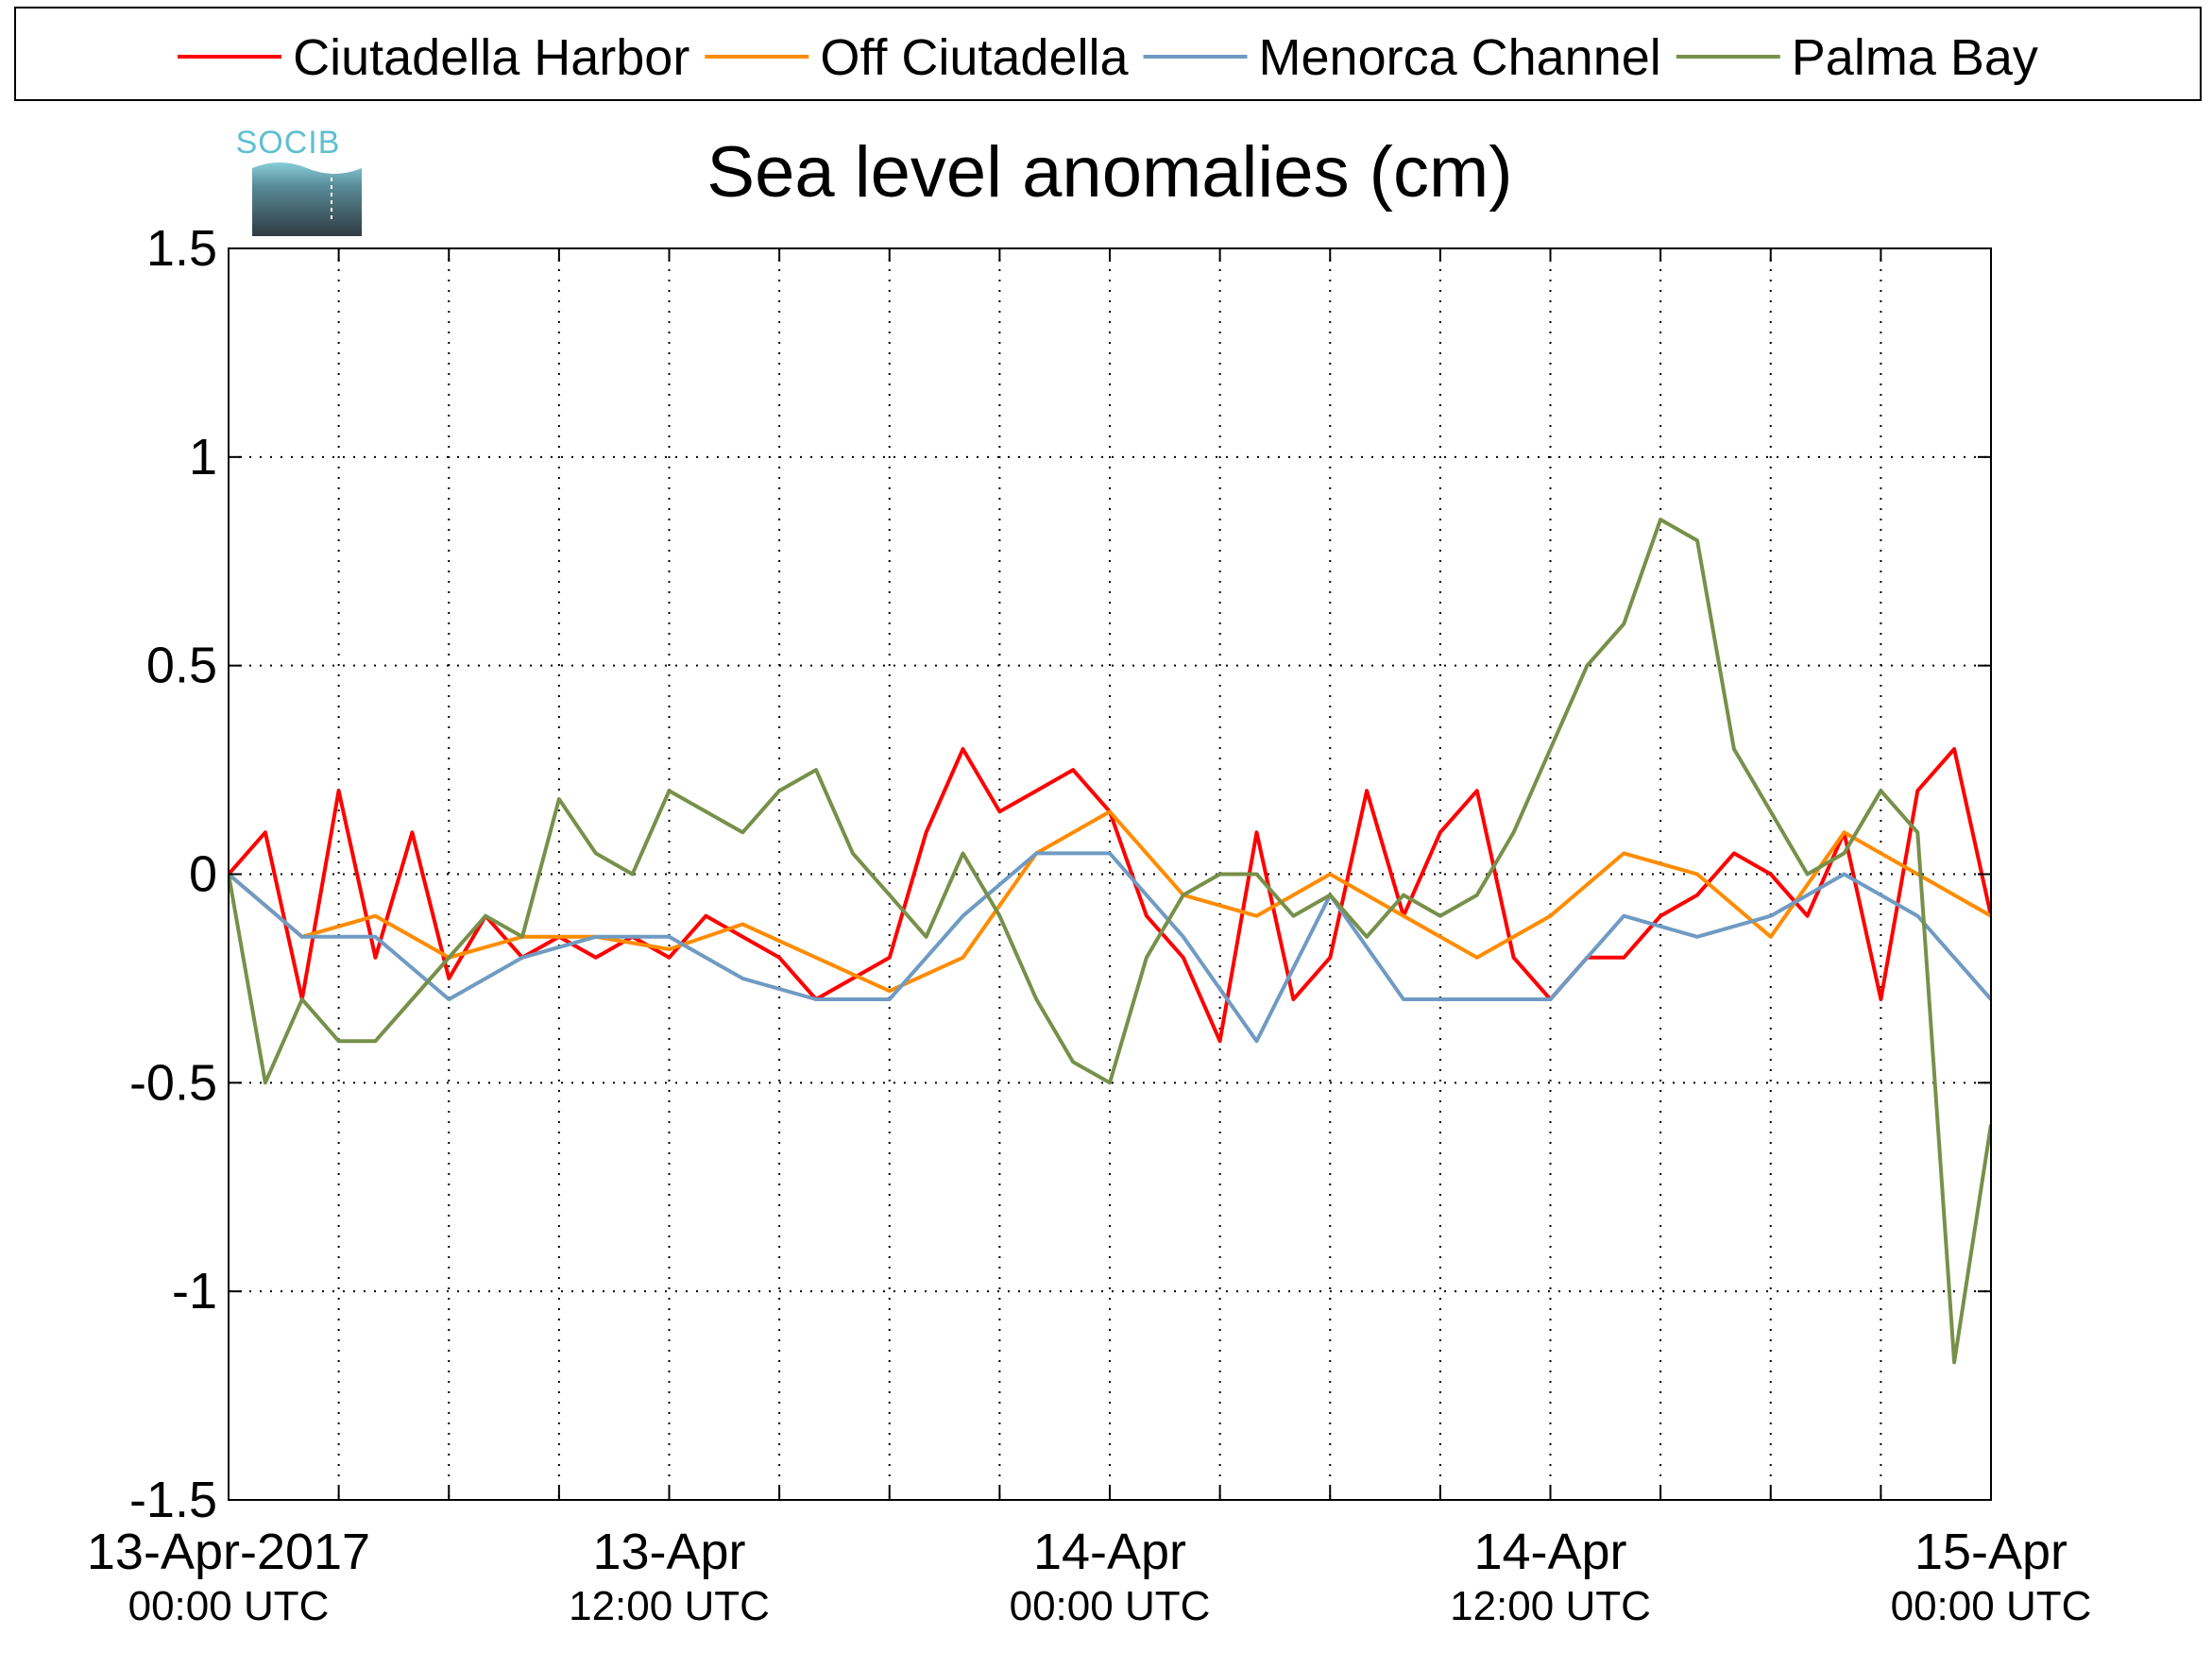 This screenshot has width=2212, height=1669. I want to click on y-tick-label: 1.5, so click(181, 249).